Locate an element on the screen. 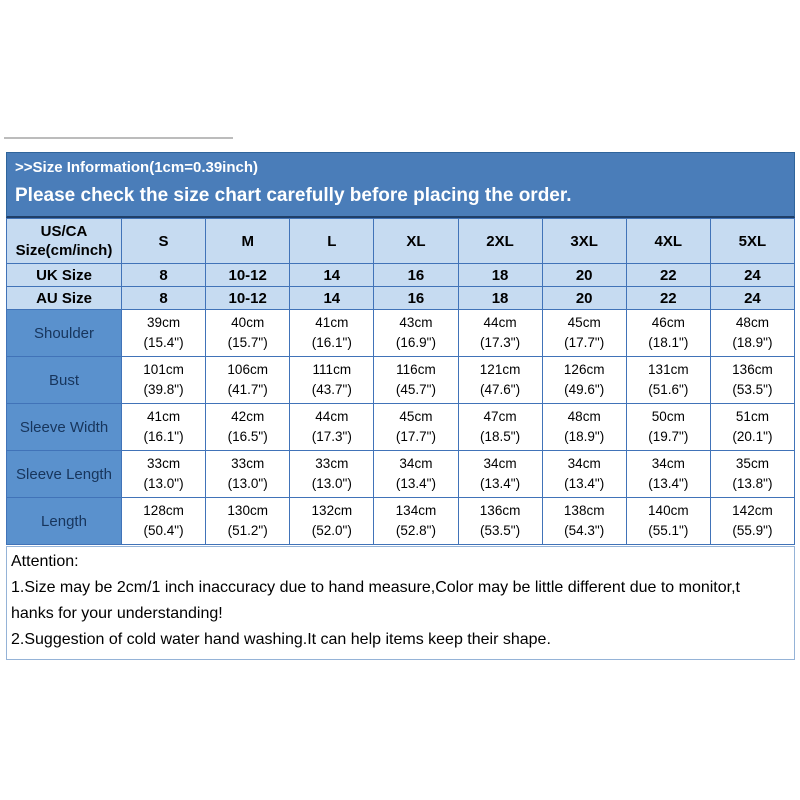 The height and width of the screenshot is (800, 800). measurement-value-cell: 101cm (39.8") is located at coordinates (163, 380).